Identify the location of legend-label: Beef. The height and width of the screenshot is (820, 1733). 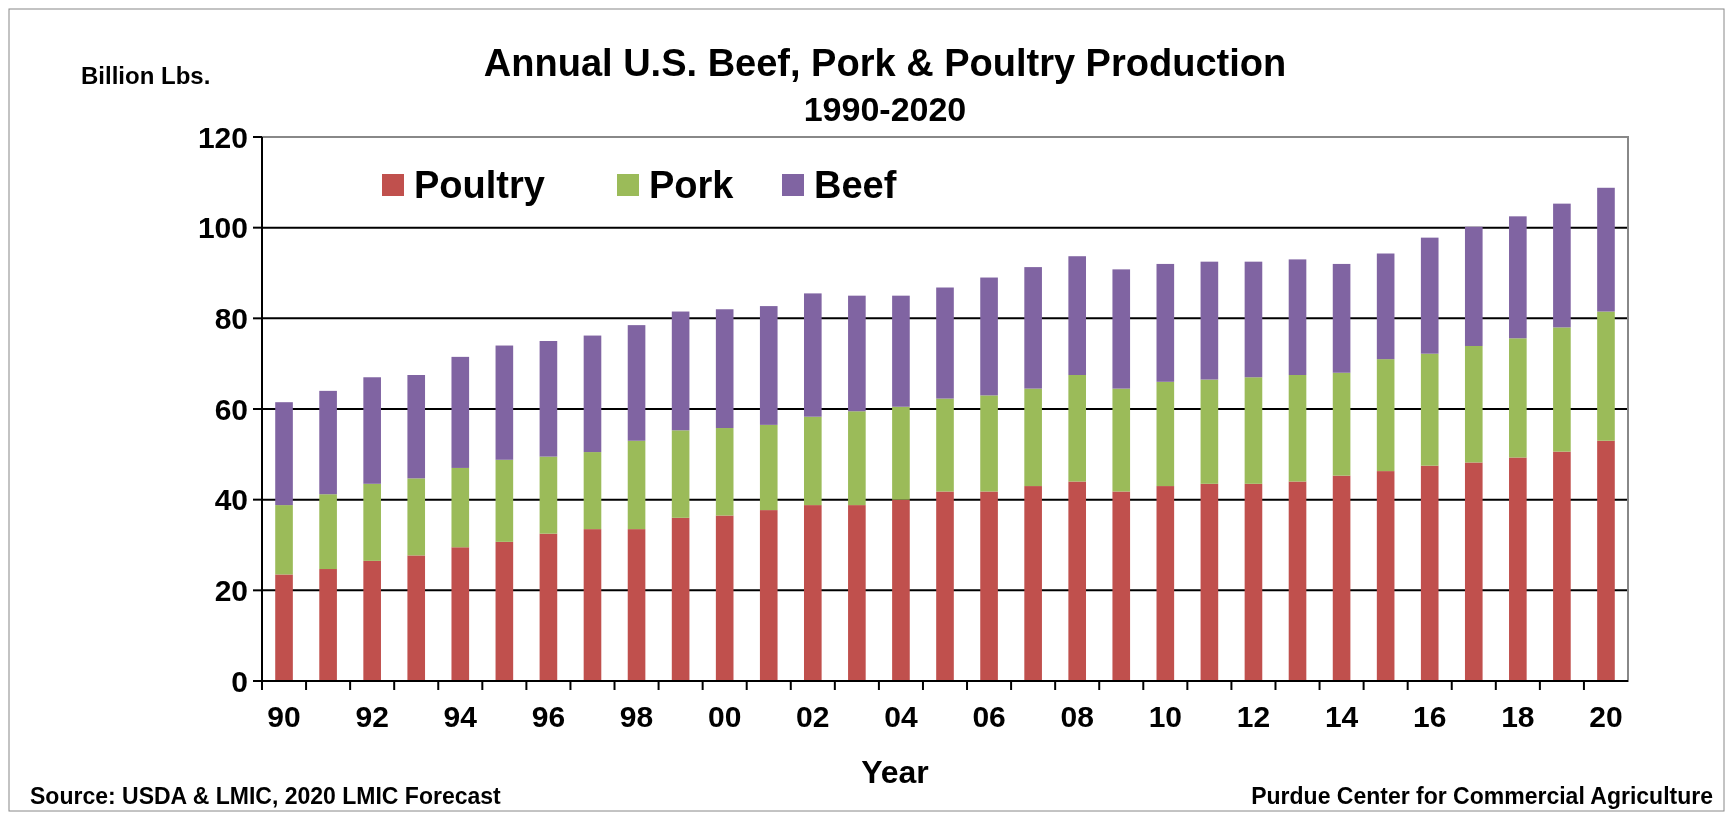
(855, 185).